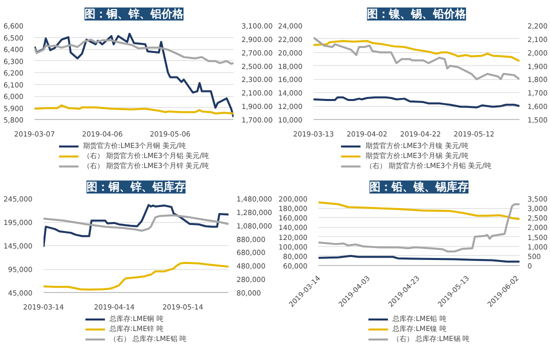 The width and height of the screenshot is (550, 346). I want to click on chart-title: 图：铅、镍、锡库存, so click(419, 187).